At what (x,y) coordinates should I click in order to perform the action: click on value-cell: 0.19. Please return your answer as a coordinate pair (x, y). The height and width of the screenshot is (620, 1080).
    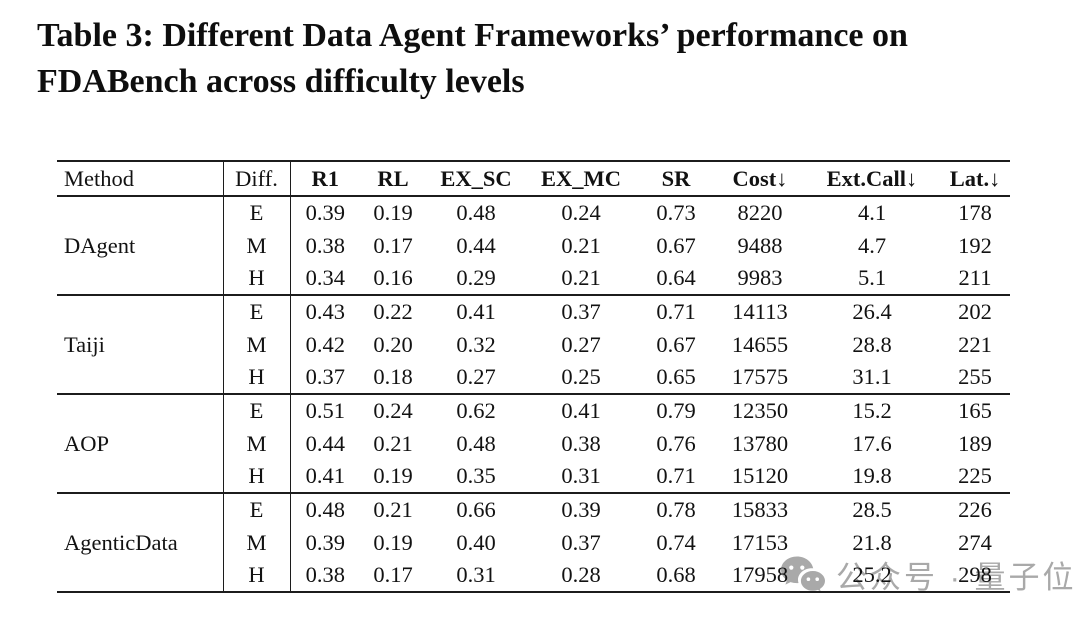
    Looking at the image, I should click on (393, 477).